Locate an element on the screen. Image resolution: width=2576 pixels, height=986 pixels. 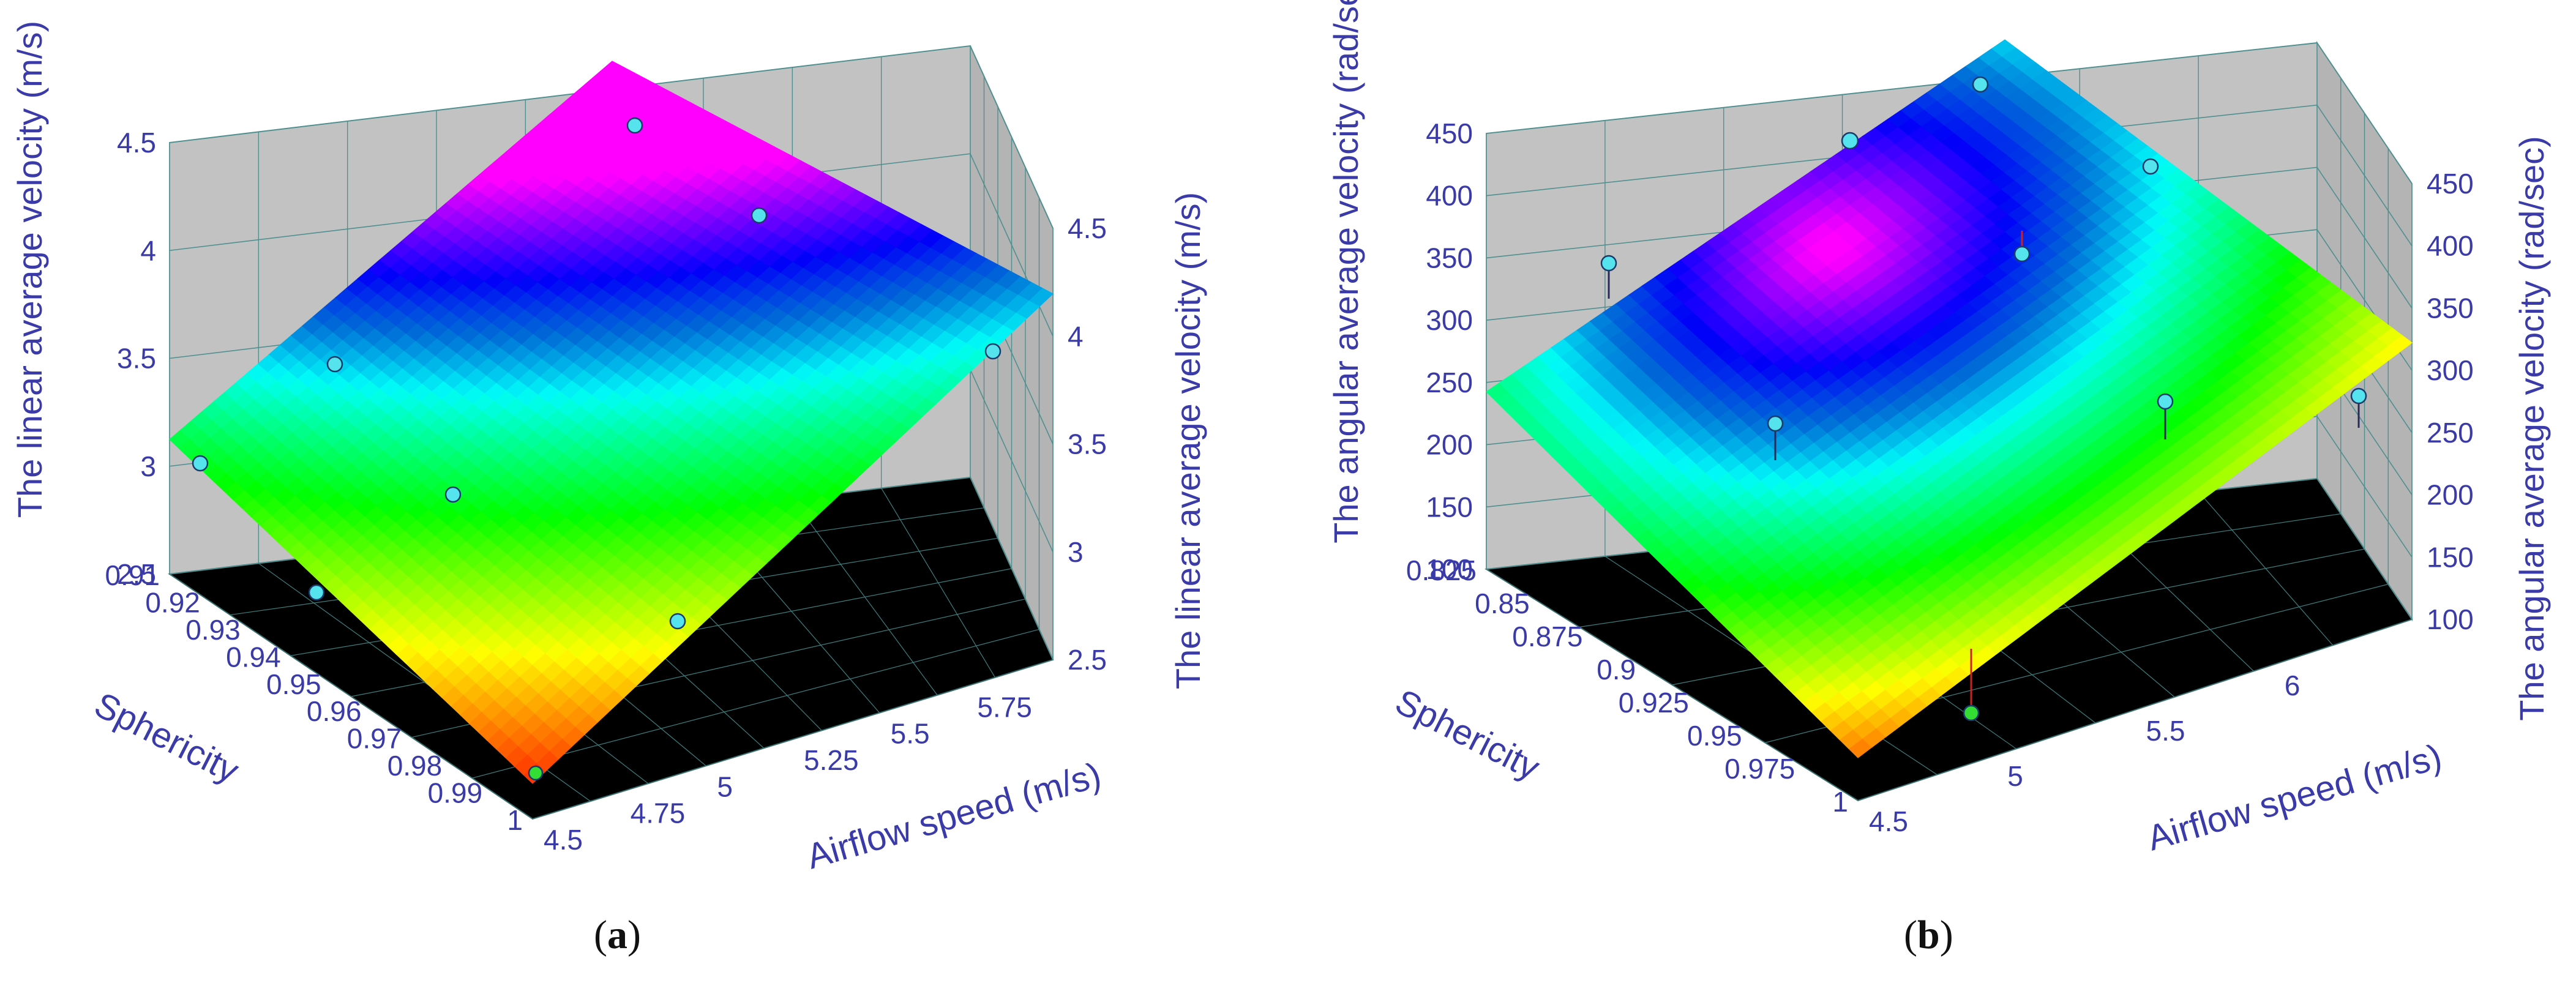
y-tick-label: 0.91 is located at coordinates (132, 575).